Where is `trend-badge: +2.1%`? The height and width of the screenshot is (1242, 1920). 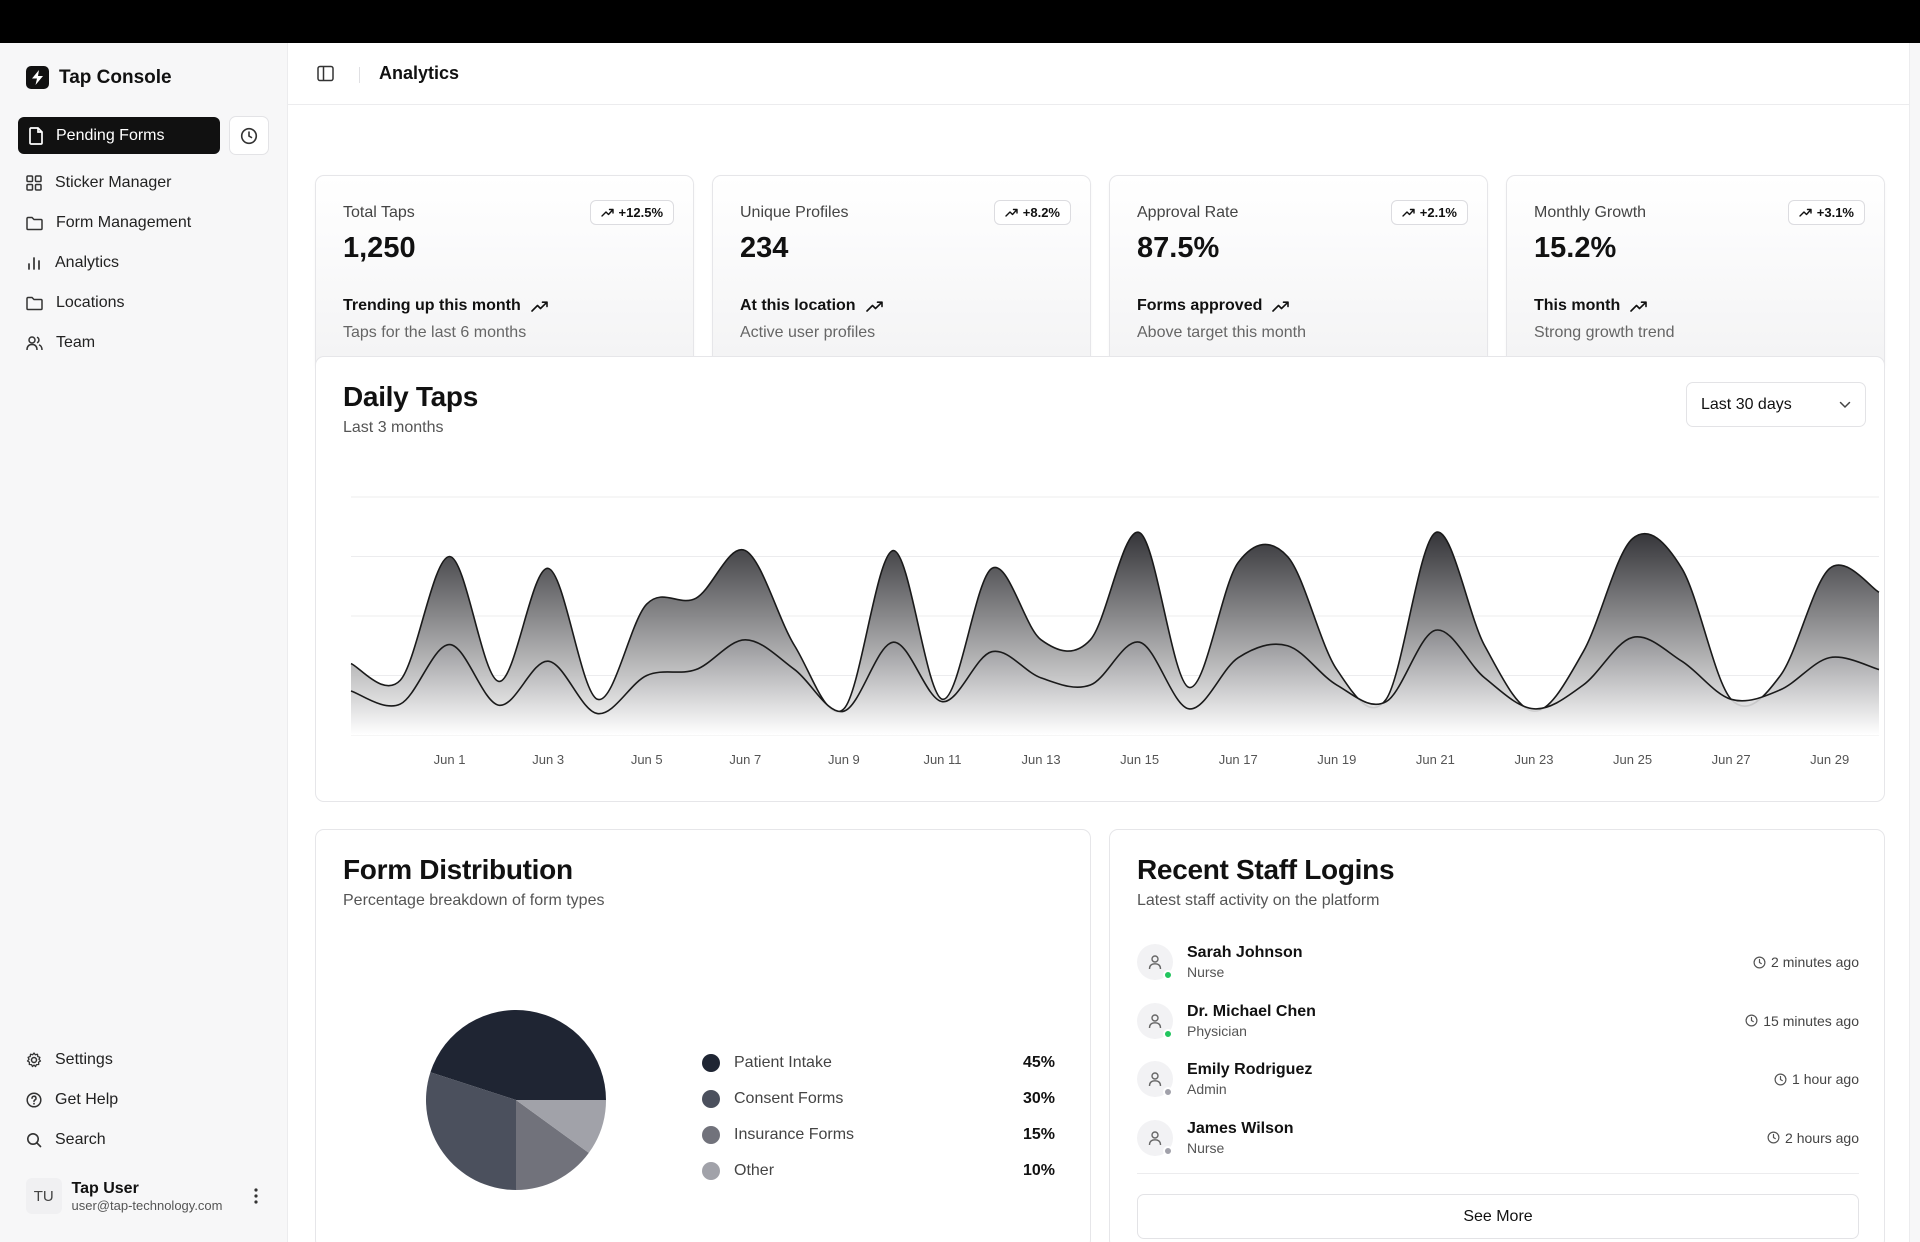 trend-badge: +2.1% is located at coordinates (1429, 212).